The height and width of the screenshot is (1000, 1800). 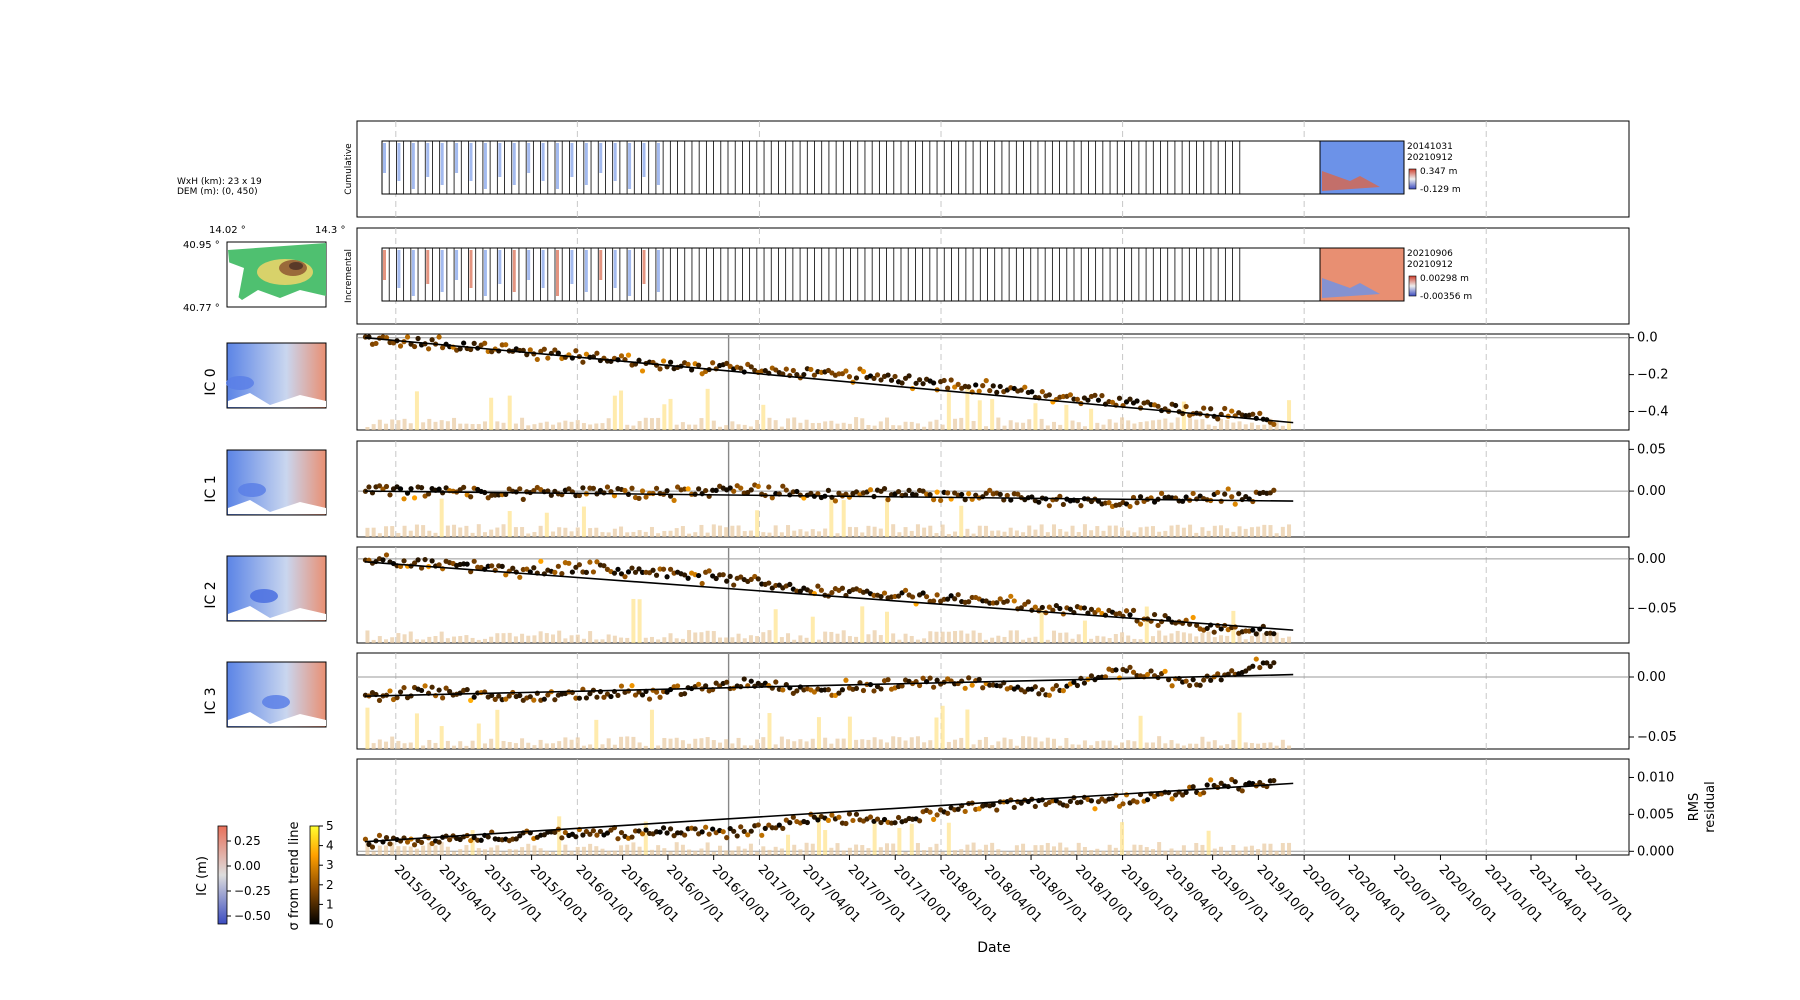 I want to click on sigma-colorbar-label: σ from trend line, so click(x=294, y=876).